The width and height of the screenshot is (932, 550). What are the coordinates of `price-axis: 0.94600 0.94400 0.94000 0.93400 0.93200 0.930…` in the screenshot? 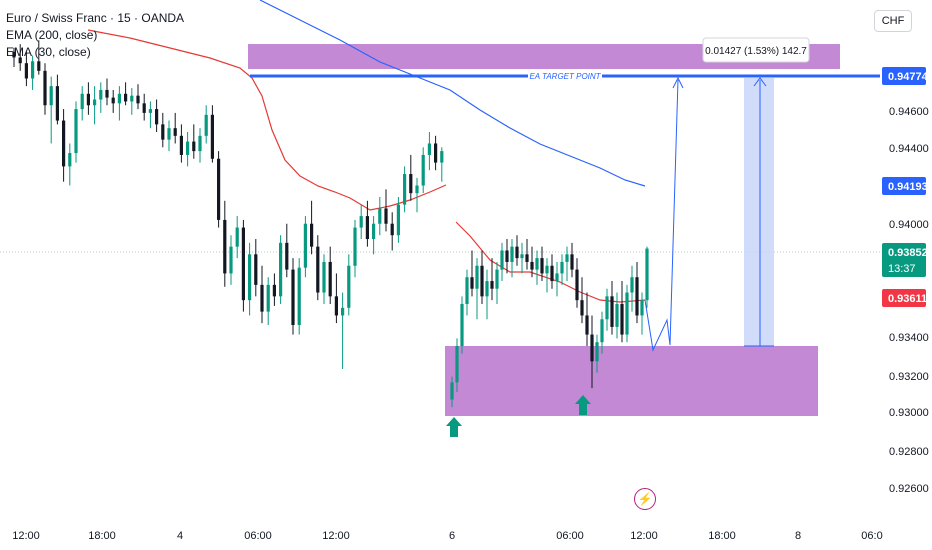 It's located at (905, 281).